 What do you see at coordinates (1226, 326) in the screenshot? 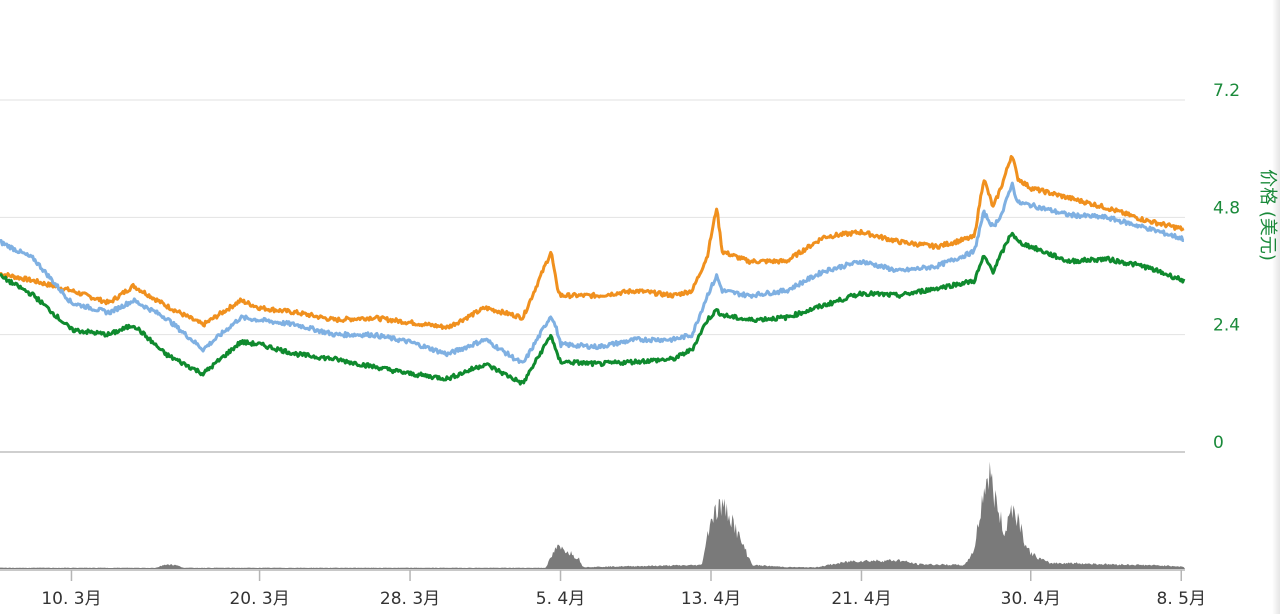
I see `y-tick-label: 2.4` at bounding box center [1226, 326].